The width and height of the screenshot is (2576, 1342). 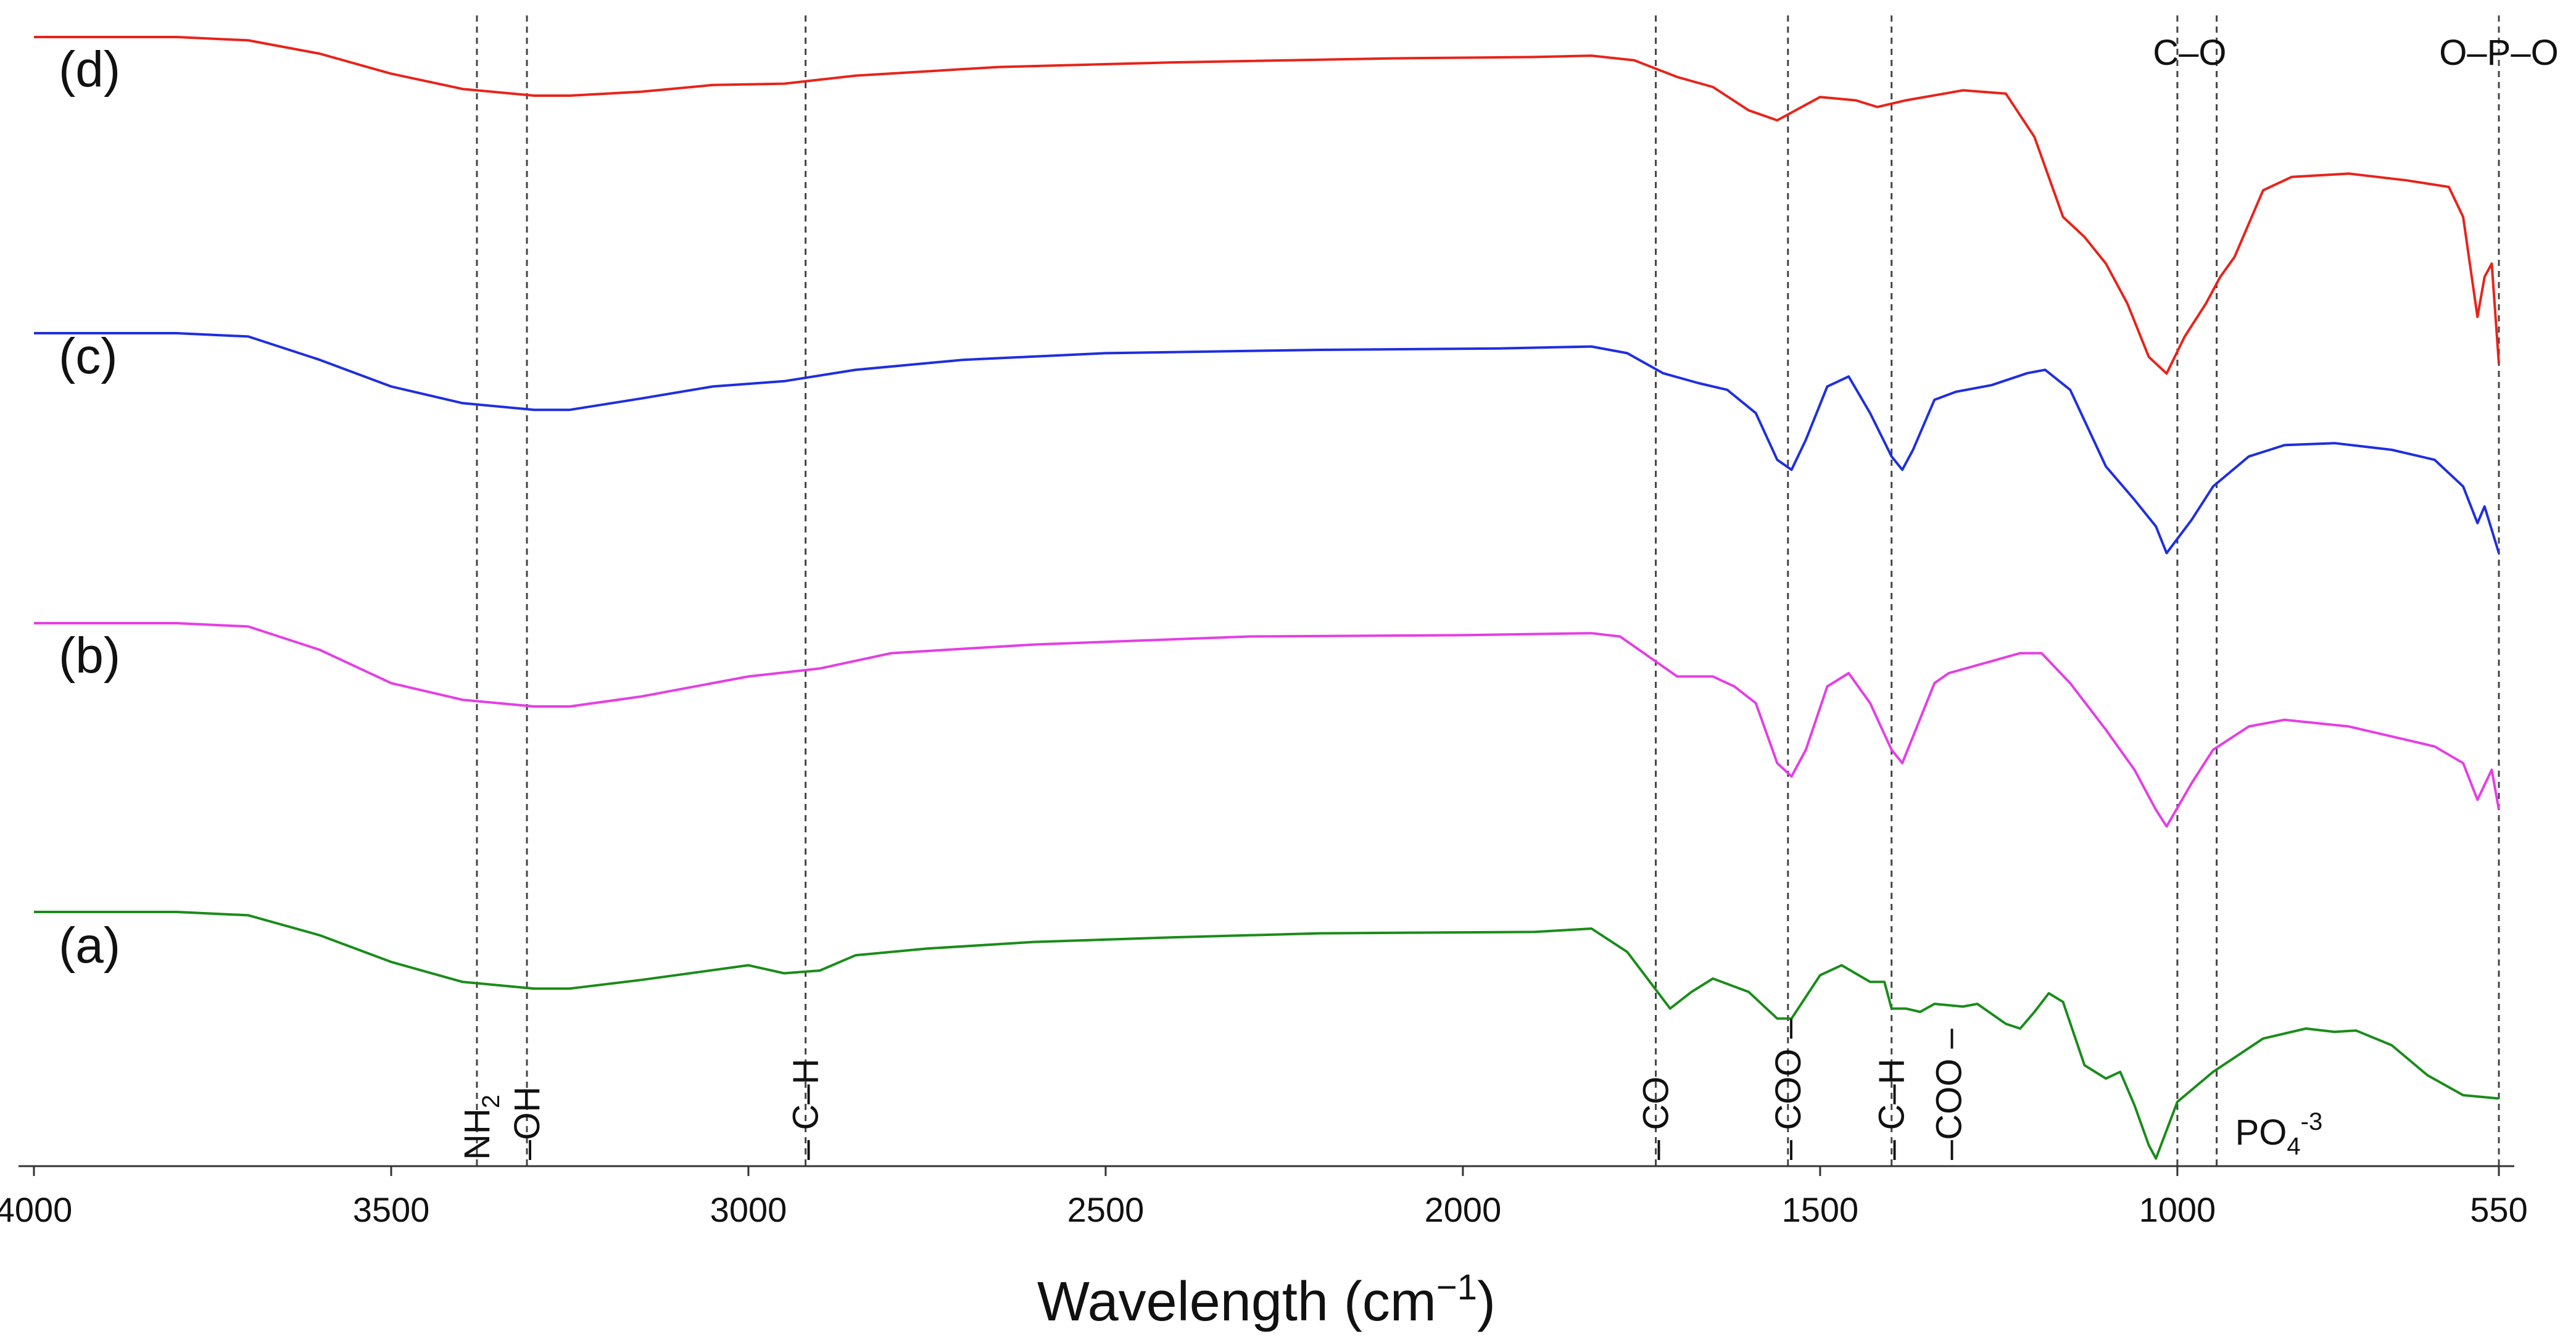 What do you see at coordinates (2498, 53) in the screenshot?
I see `annotation-label-o-p-o: O–P–O` at bounding box center [2498, 53].